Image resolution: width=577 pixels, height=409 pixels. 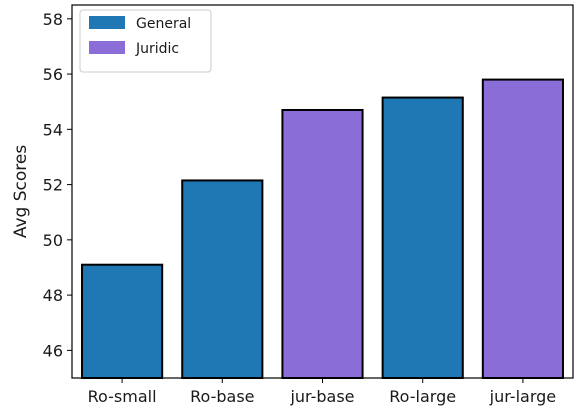 I want to click on y-tick-label: 48, so click(x=53, y=295).